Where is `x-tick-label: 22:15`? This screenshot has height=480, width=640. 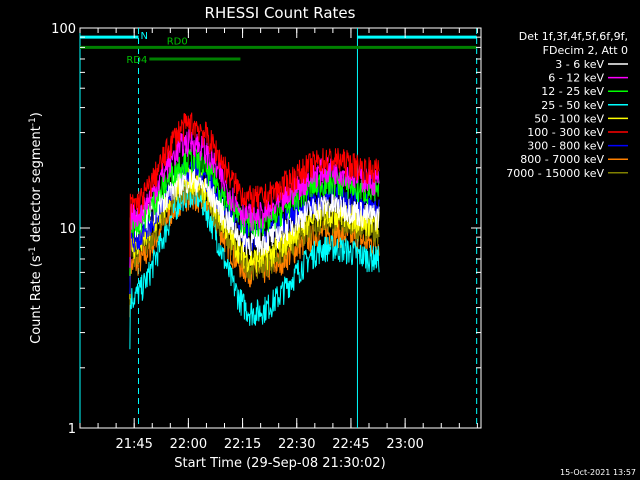 x-tick-label: 22:15 is located at coordinates (242, 444).